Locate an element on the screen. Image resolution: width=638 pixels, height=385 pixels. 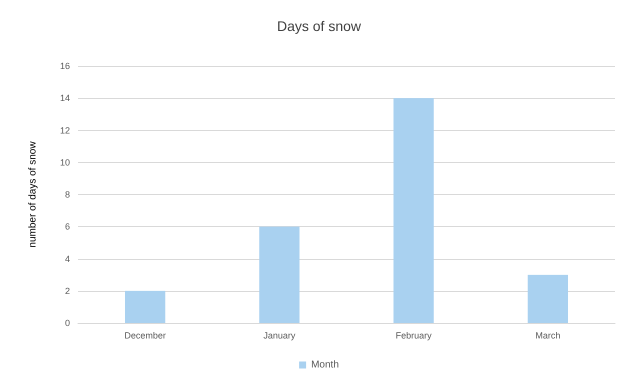
x-tick-label: March is located at coordinates (547, 335).